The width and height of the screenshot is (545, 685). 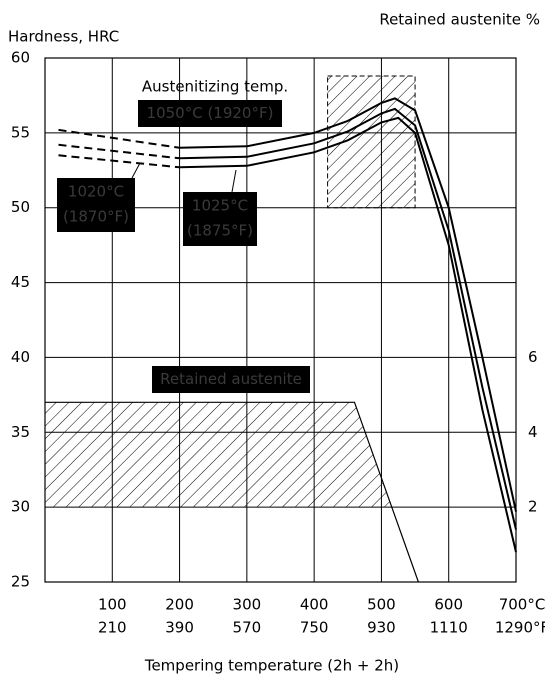 What do you see at coordinates (449, 628) in the screenshot?
I see `x-tick-label-secondary: 1110` at bounding box center [449, 628].